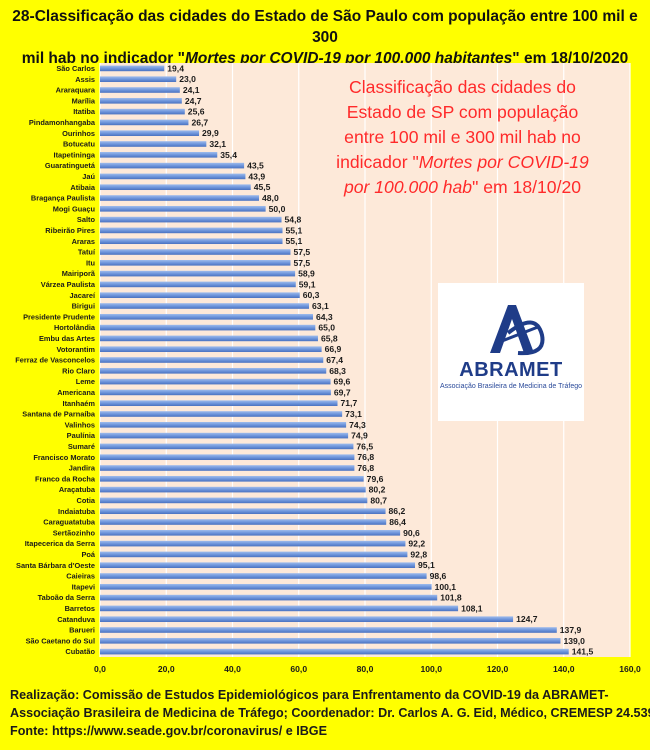 The image size is (650, 750). Describe the element at coordinates (76, 392) in the screenshot. I see `category-label: Americana` at that location.